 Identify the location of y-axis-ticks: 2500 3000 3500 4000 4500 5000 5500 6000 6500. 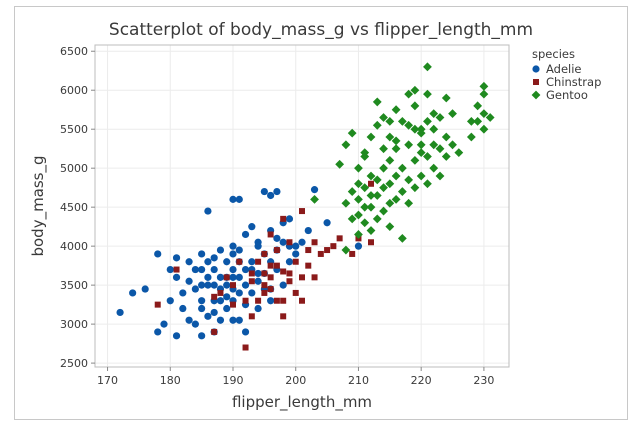
(77, 207).